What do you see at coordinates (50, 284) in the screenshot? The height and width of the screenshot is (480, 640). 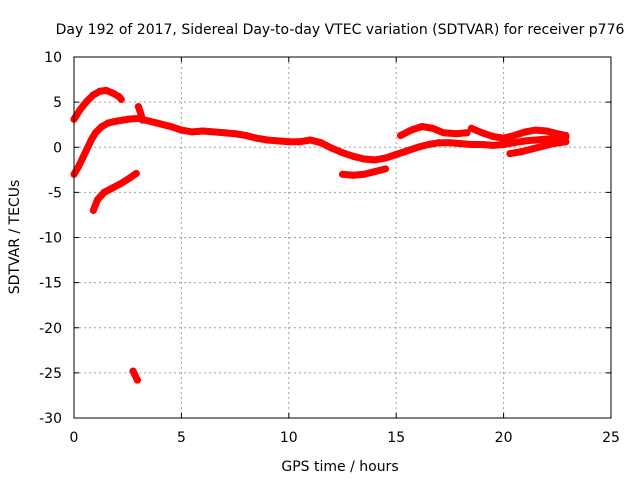 I see `y-tick-label: -15` at bounding box center [50, 284].